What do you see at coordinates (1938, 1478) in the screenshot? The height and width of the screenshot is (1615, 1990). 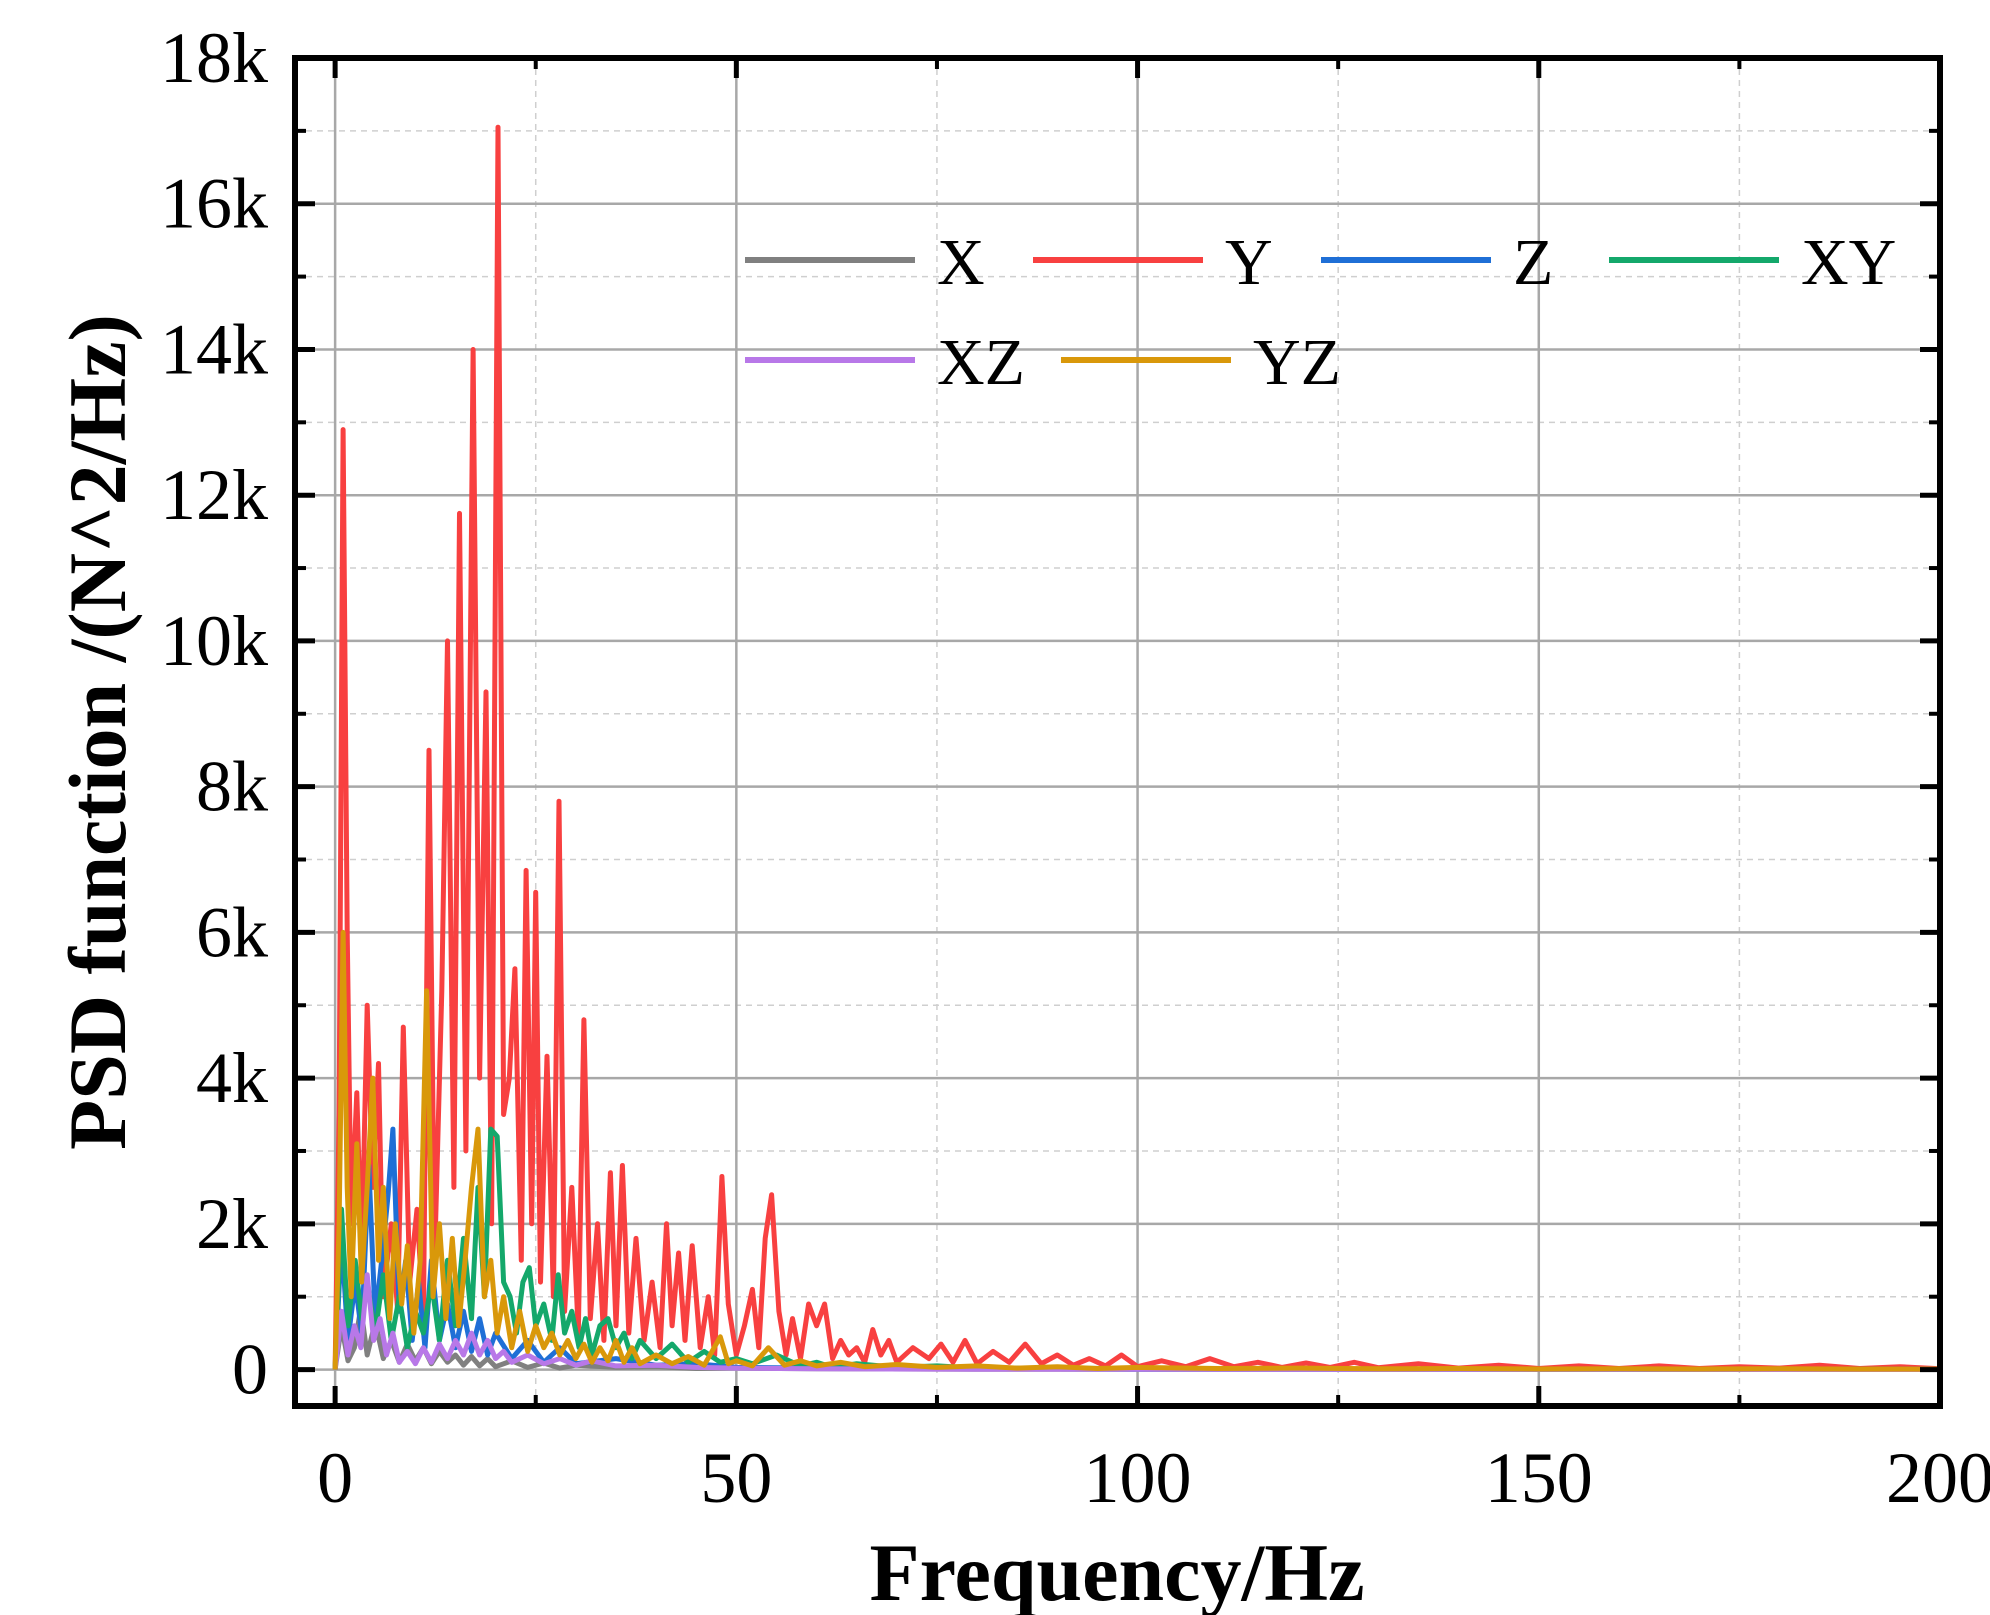 I see `x-tick-label: 200` at bounding box center [1938, 1478].